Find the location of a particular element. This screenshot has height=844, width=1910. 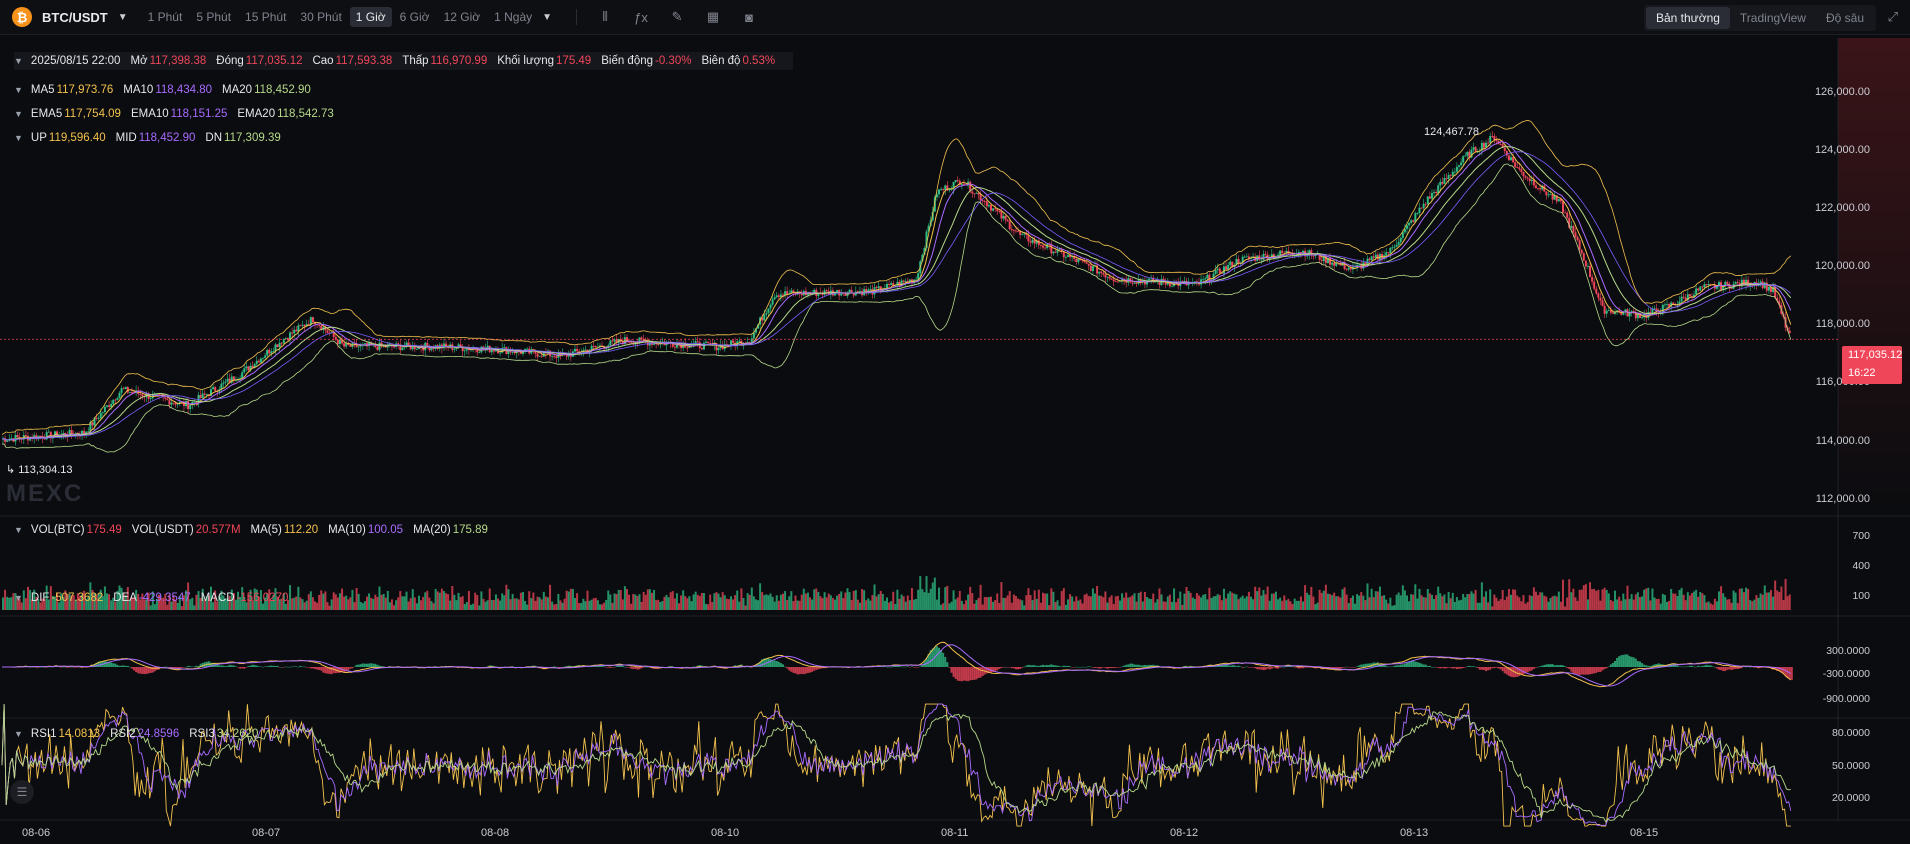

camera-icon: ◙ is located at coordinates (749, 17).